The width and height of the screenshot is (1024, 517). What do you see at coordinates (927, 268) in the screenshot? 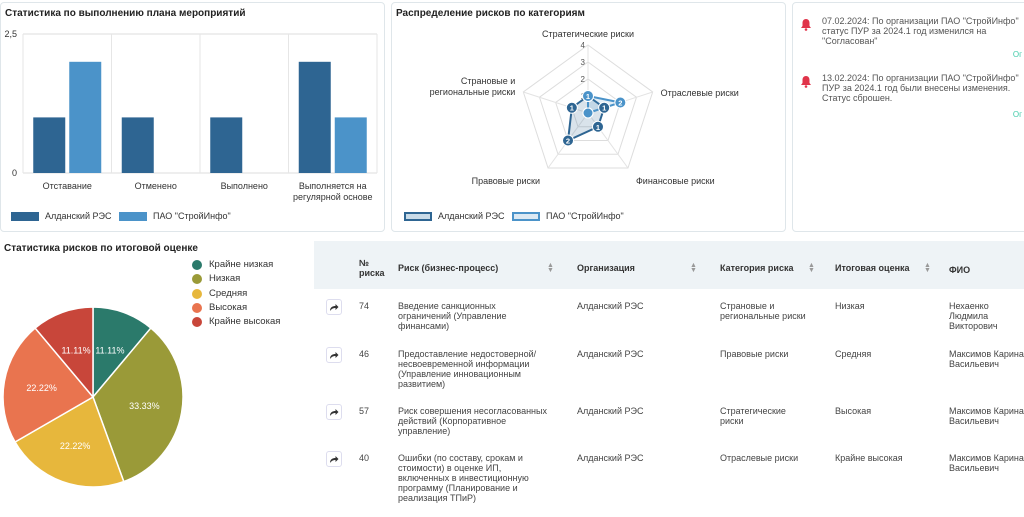
I see `sort-score-icon: ▲ ▼` at bounding box center [927, 268].